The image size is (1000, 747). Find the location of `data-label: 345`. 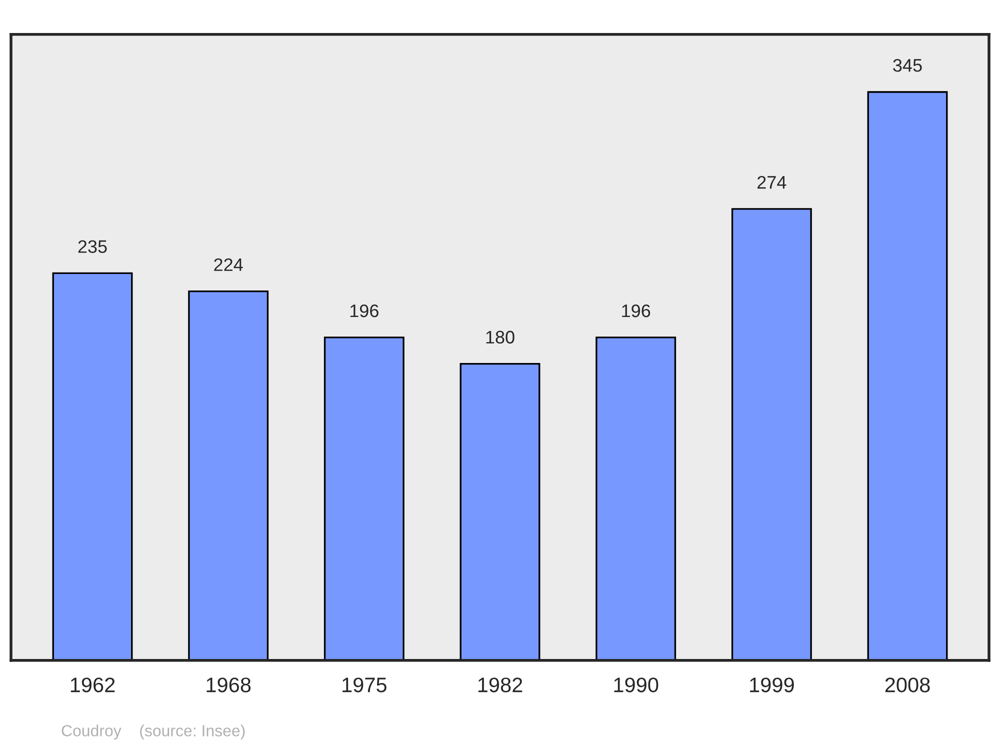

data-label: 345 is located at coordinates (907, 65).